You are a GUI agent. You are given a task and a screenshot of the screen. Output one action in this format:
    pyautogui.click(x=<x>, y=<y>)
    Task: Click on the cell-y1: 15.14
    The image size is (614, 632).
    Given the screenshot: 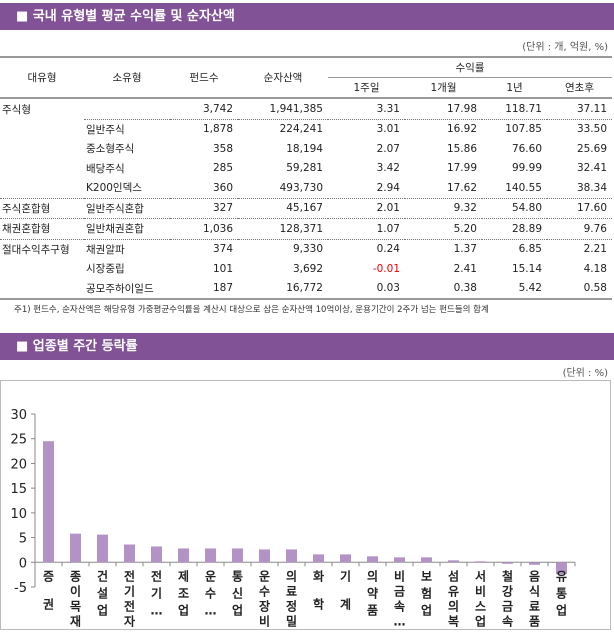 What is the action you would take?
    pyautogui.click(x=526, y=268)
    